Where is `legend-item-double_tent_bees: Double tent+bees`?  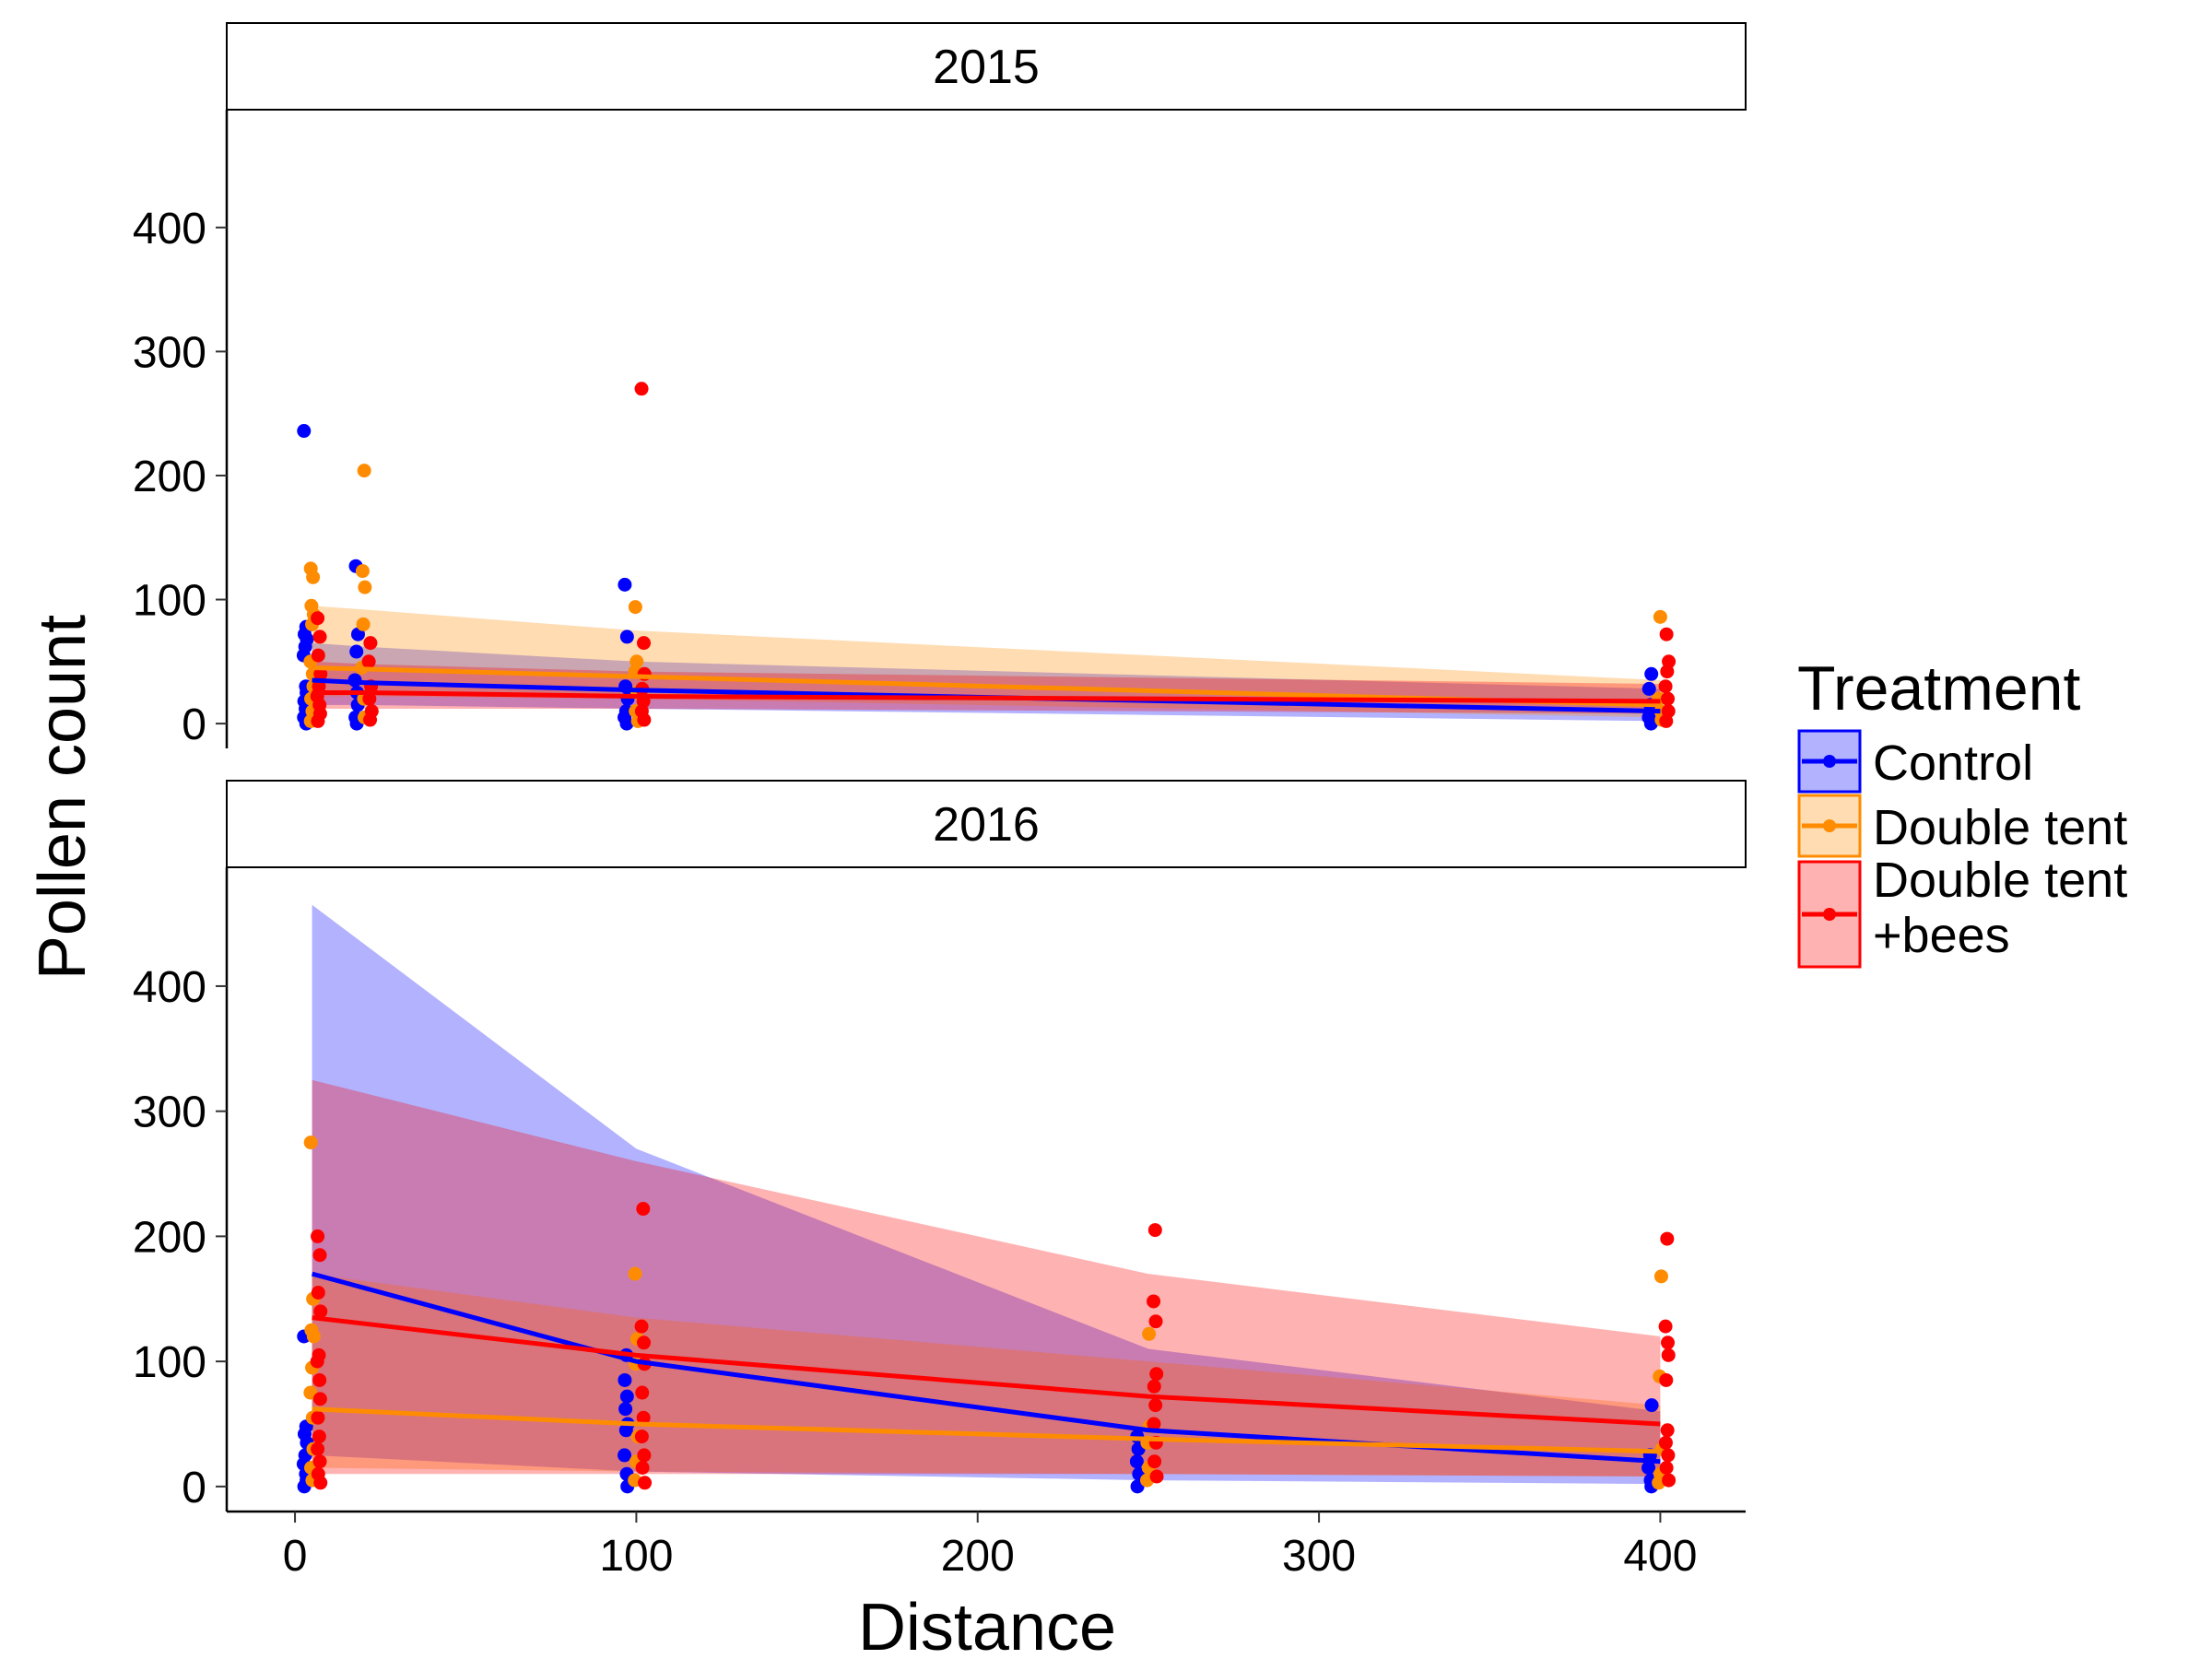 legend-item-double_tent_bees: Double tent+bees is located at coordinates (1962, 911).